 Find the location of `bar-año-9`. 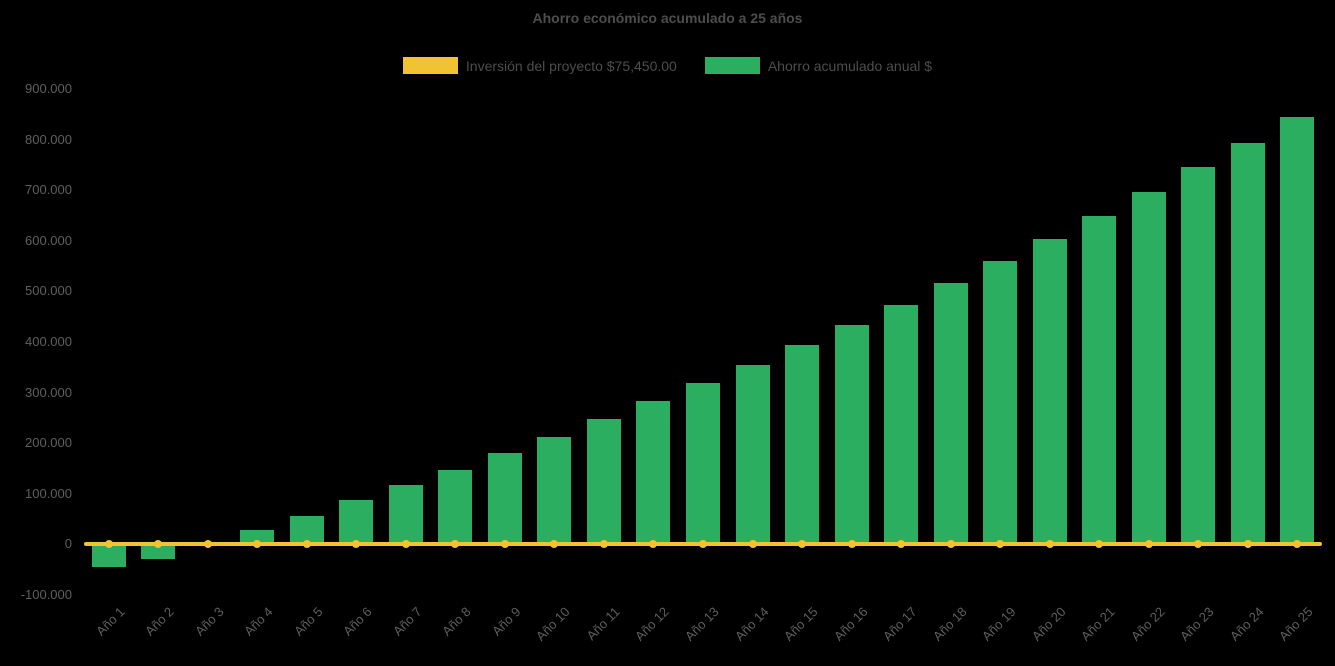

bar-año-9 is located at coordinates (504, 498).